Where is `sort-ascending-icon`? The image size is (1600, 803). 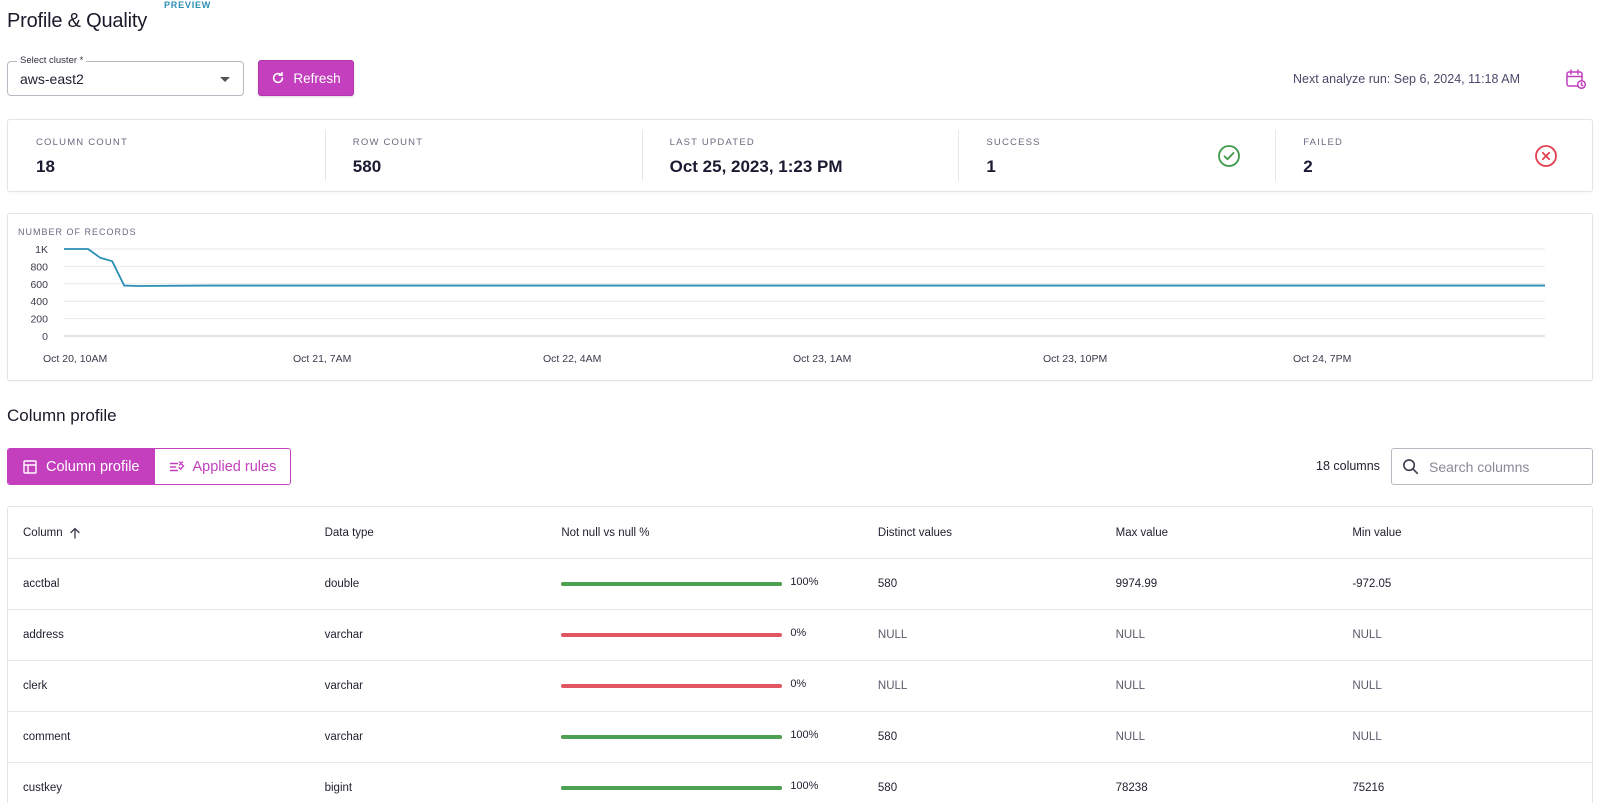 sort-ascending-icon is located at coordinates (75, 533).